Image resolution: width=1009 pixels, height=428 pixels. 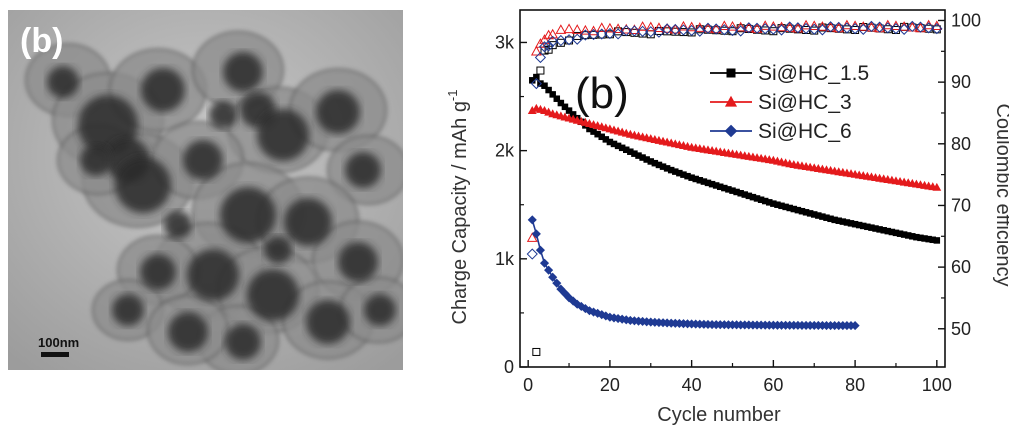 I want to click on y-axis-right-label: Coulombic efficiency, so click(x=1000, y=194).